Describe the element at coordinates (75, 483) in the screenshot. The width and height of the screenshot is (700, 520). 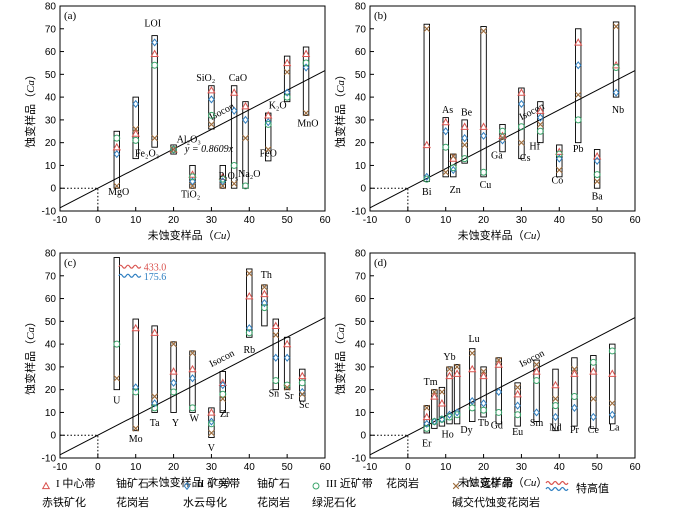
I see `legend-label-line1: I 中心带` at that location.